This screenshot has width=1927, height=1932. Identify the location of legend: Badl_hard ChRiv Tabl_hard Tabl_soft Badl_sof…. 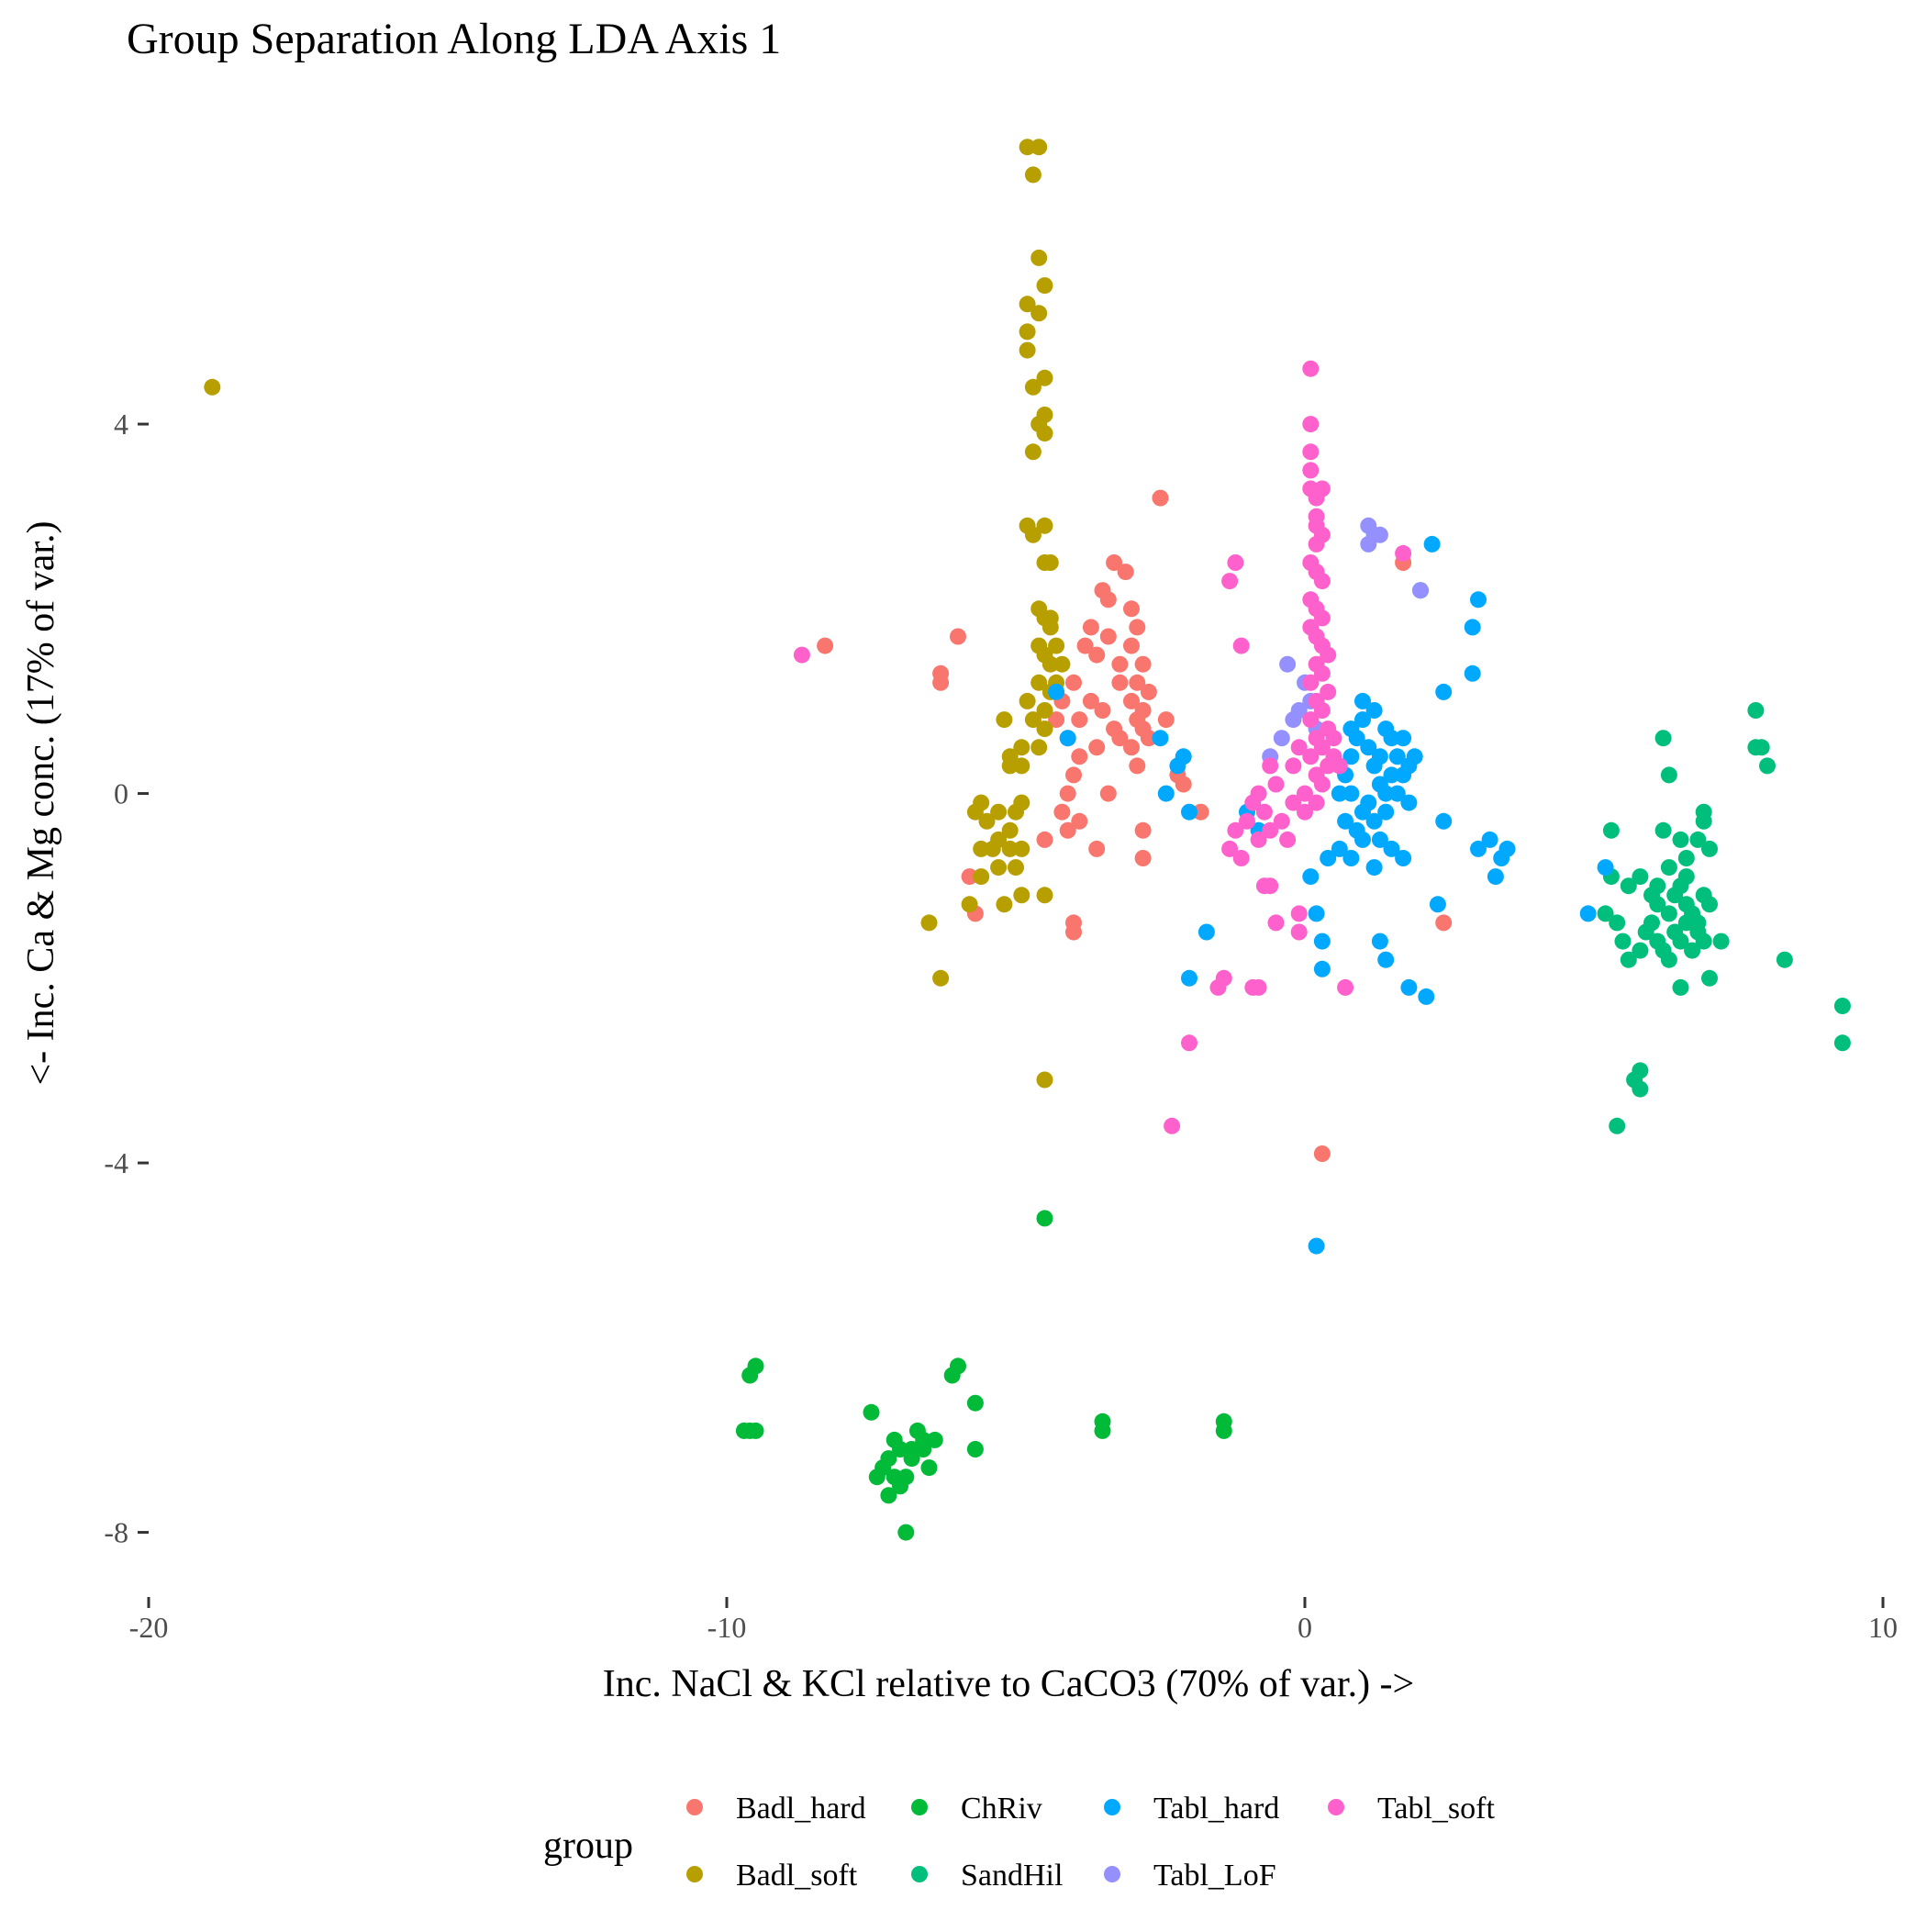
(1090, 1842).